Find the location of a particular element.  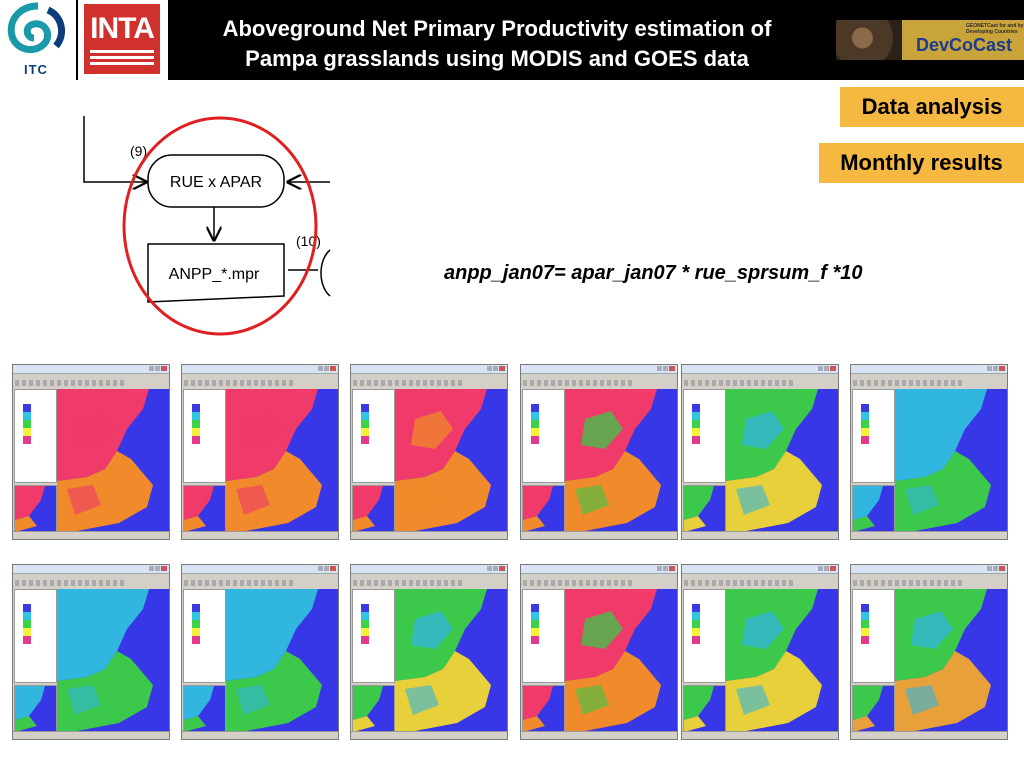

map-window-apr is located at coordinates (599, 452).